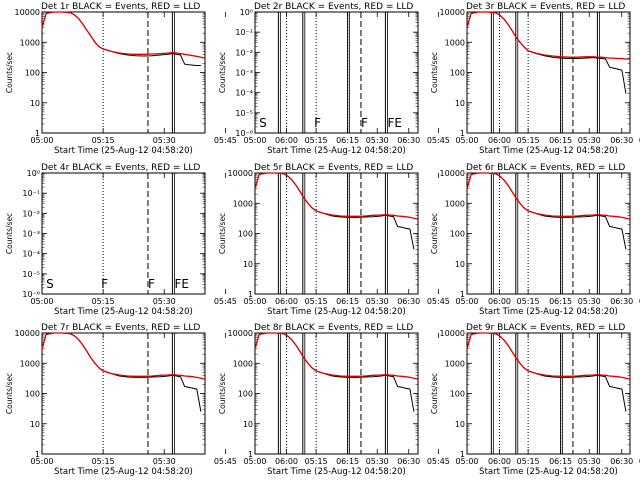 Image resolution: width=640 pixels, height=480 pixels. What do you see at coordinates (244, 73) in the screenshot?
I see `y-tick-label: 10⁻³` at bounding box center [244, 73].